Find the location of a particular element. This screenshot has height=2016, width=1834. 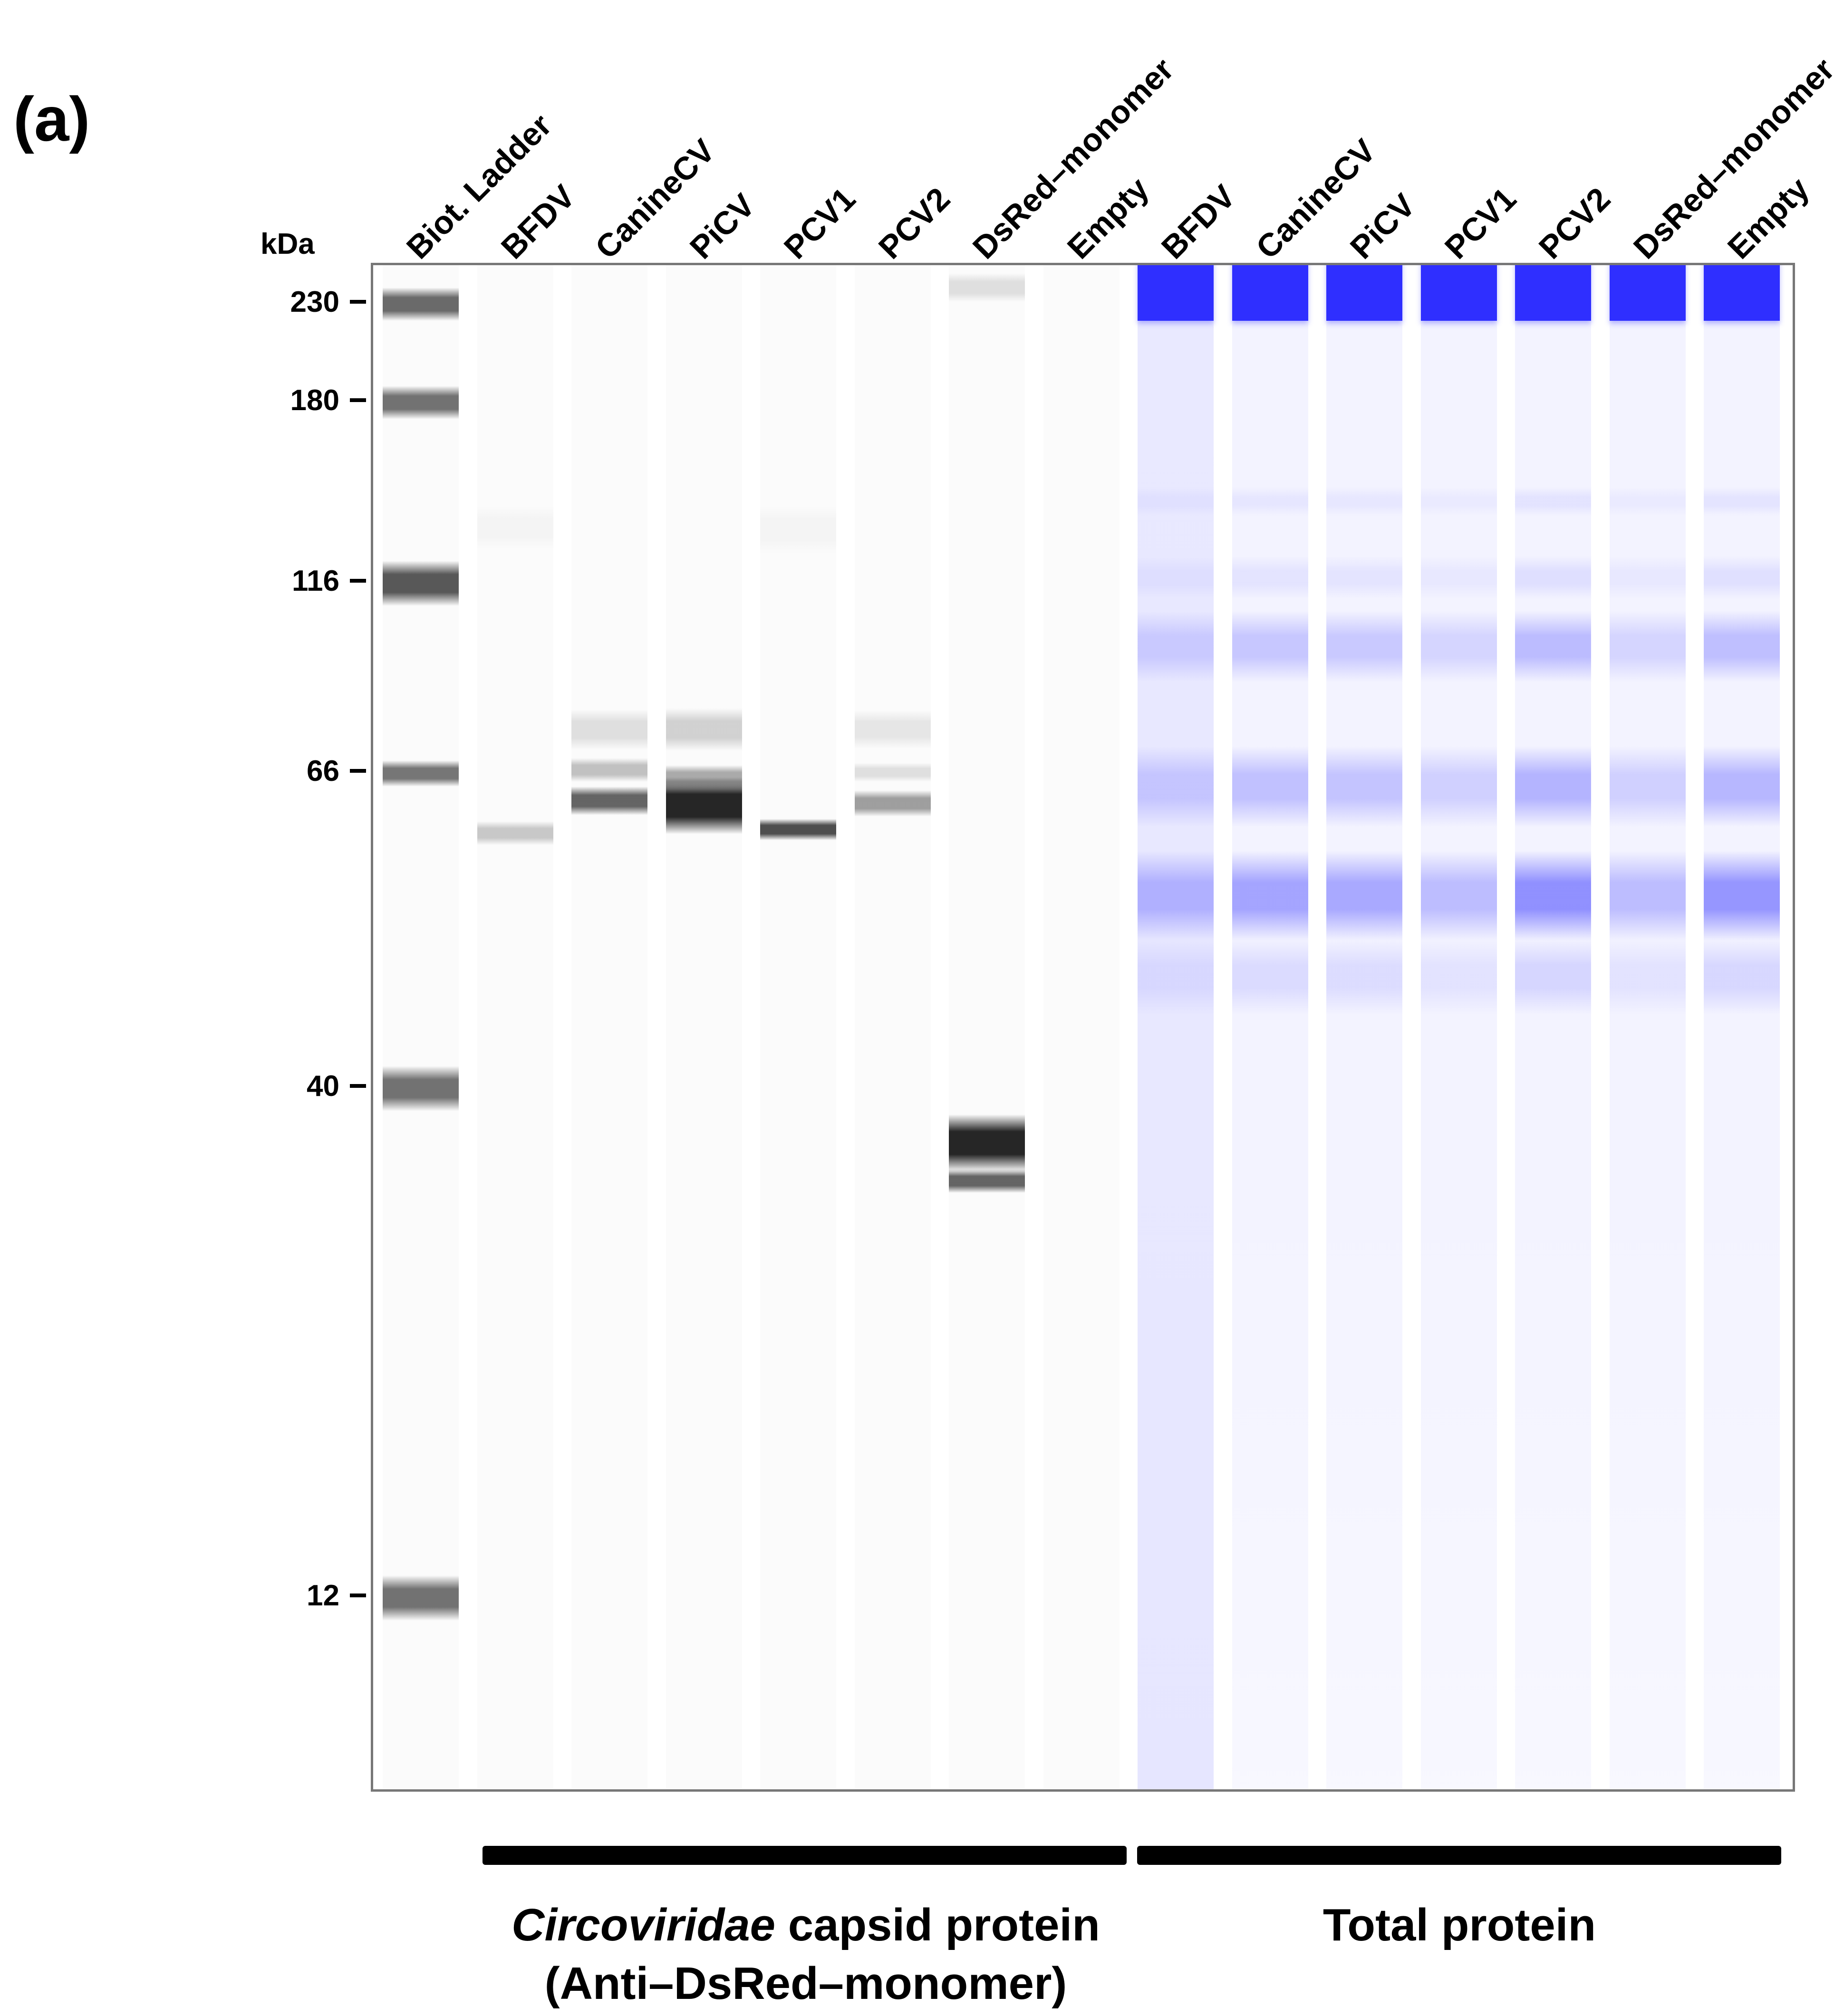

mw-marker-180: 180 is located at coordinates (183, 400).